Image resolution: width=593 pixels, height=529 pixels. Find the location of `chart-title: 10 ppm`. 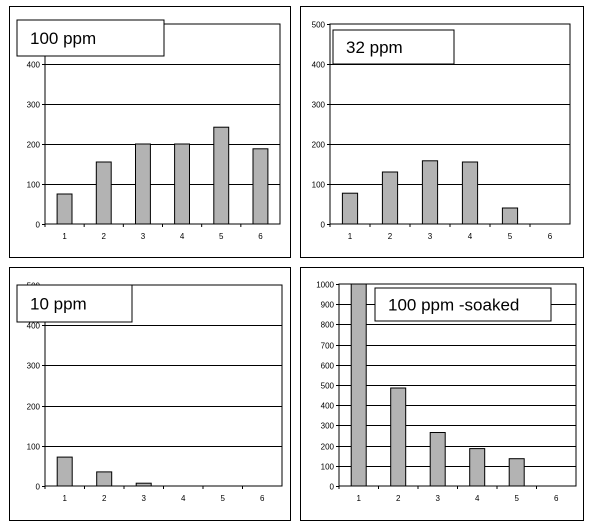

chart-title: 10 ppm is located at coordinates (58, 304).